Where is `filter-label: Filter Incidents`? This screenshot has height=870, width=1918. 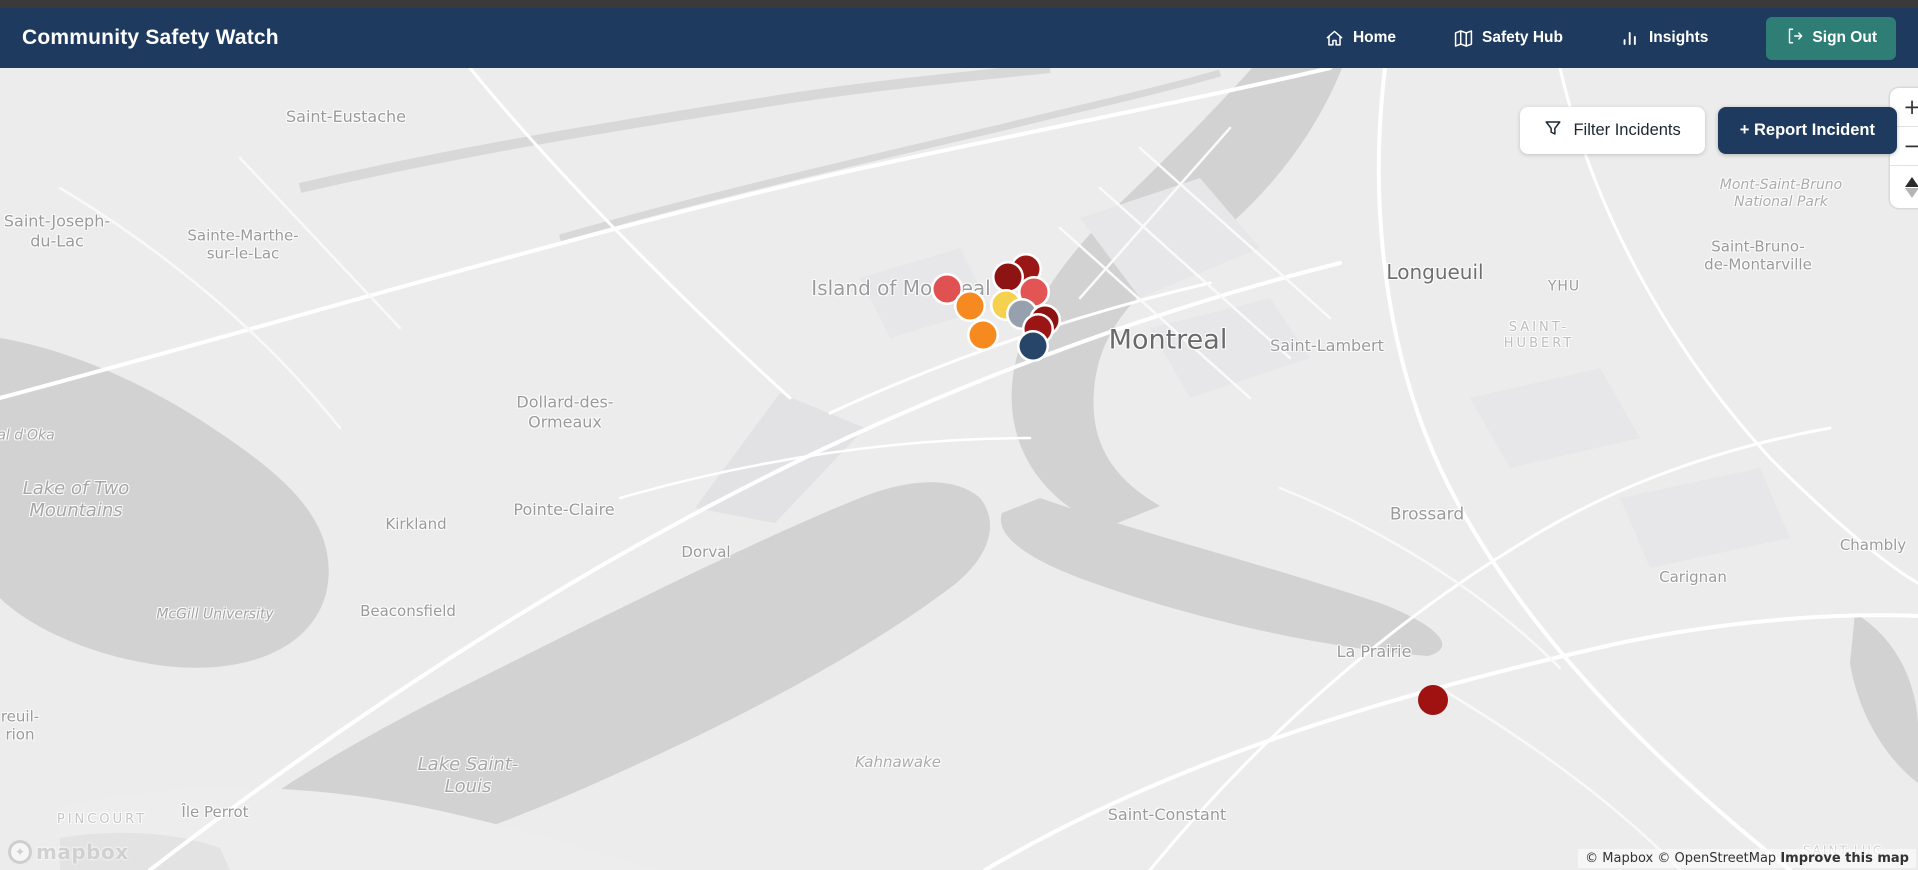 filter-label: Filter Incidents is located at coordinates (1627, 130).